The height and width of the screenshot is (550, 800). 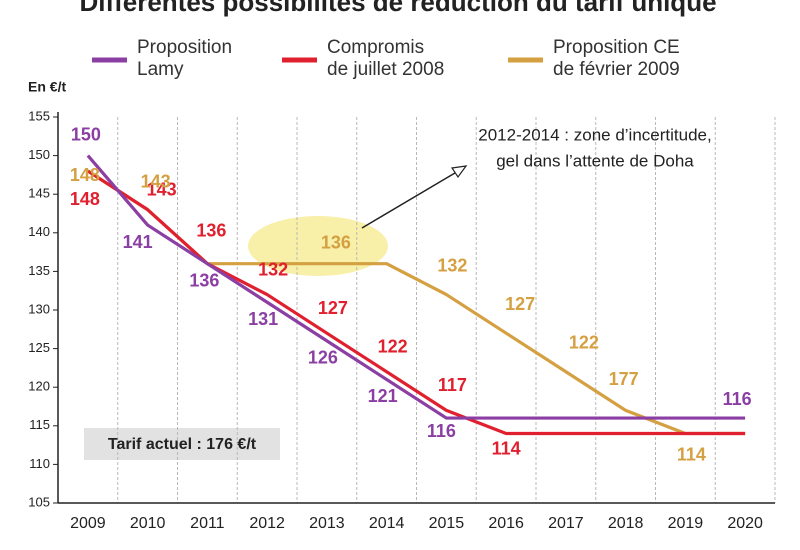 I want to click on y-tick-label: 155, so click(x=39, y=115).